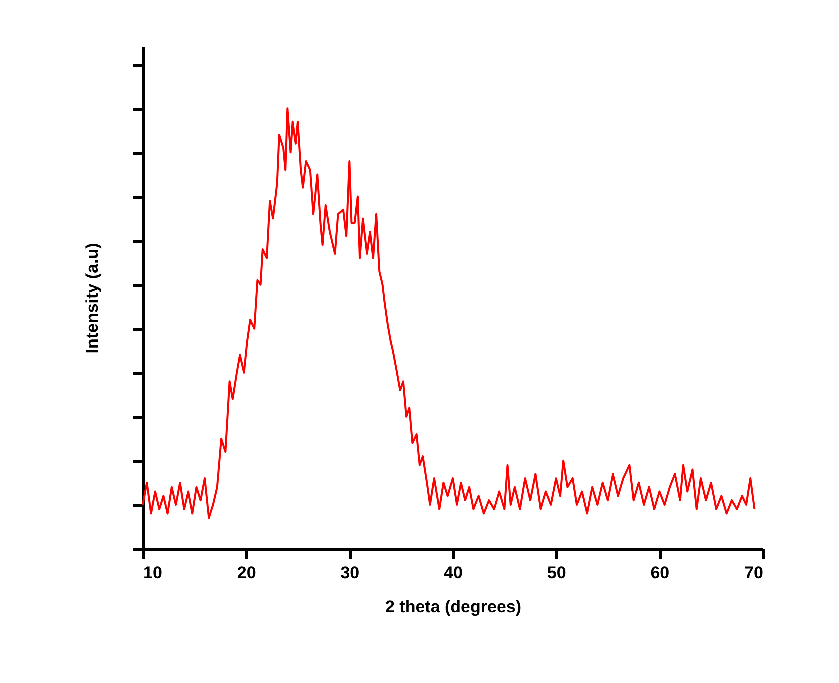 The height and width of the screenshot is (683, 839). I want to click on y-axis-title: Intensity (a.u), so click(92, 298).